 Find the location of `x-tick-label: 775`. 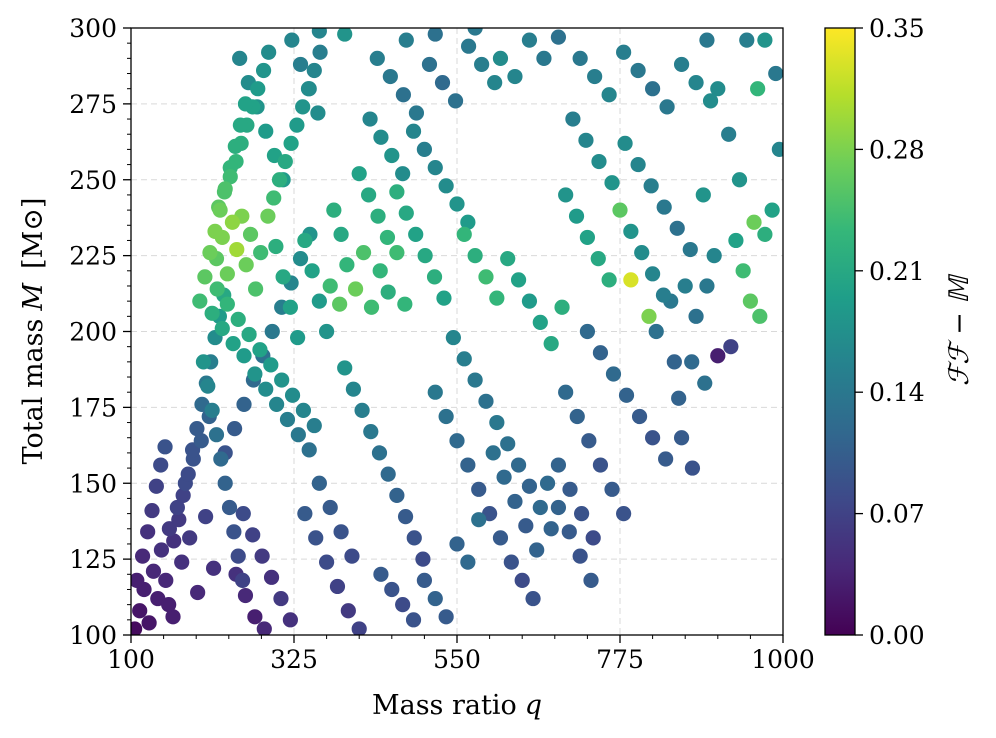

x-tick-label: 775 is located at coordinates (620, 659).